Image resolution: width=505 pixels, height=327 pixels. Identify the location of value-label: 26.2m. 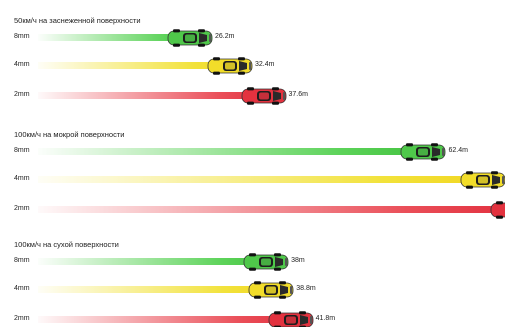
(224, 36).